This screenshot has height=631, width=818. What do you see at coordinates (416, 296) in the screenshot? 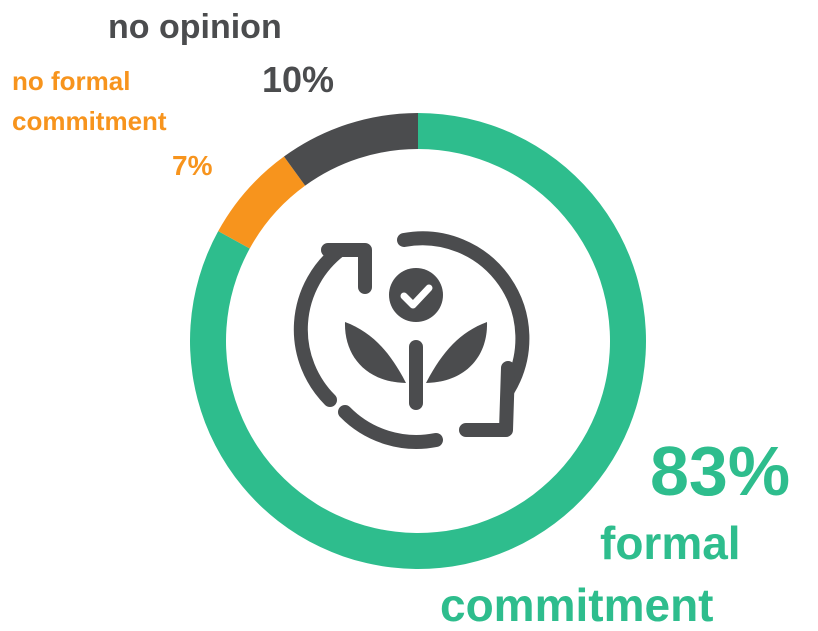
I see `check-icon` at bounding box center [416, 296].